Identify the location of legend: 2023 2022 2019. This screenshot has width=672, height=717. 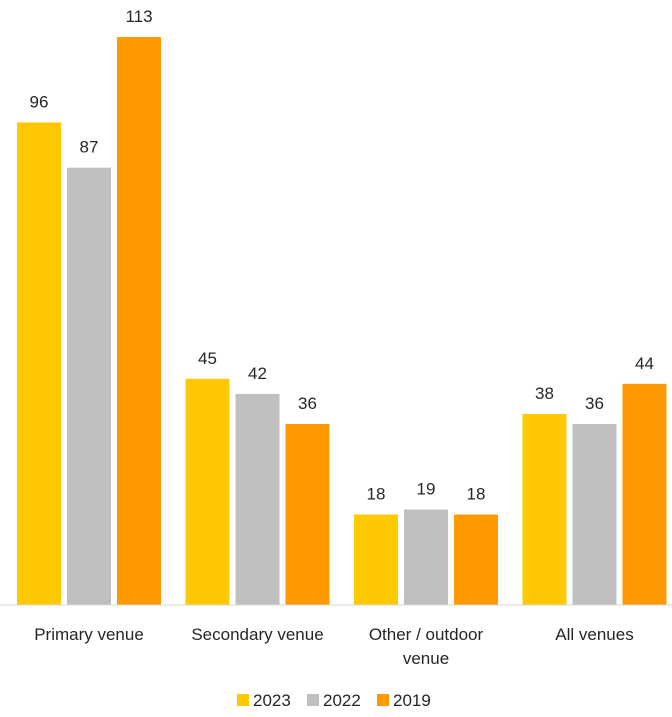
(334, 700).